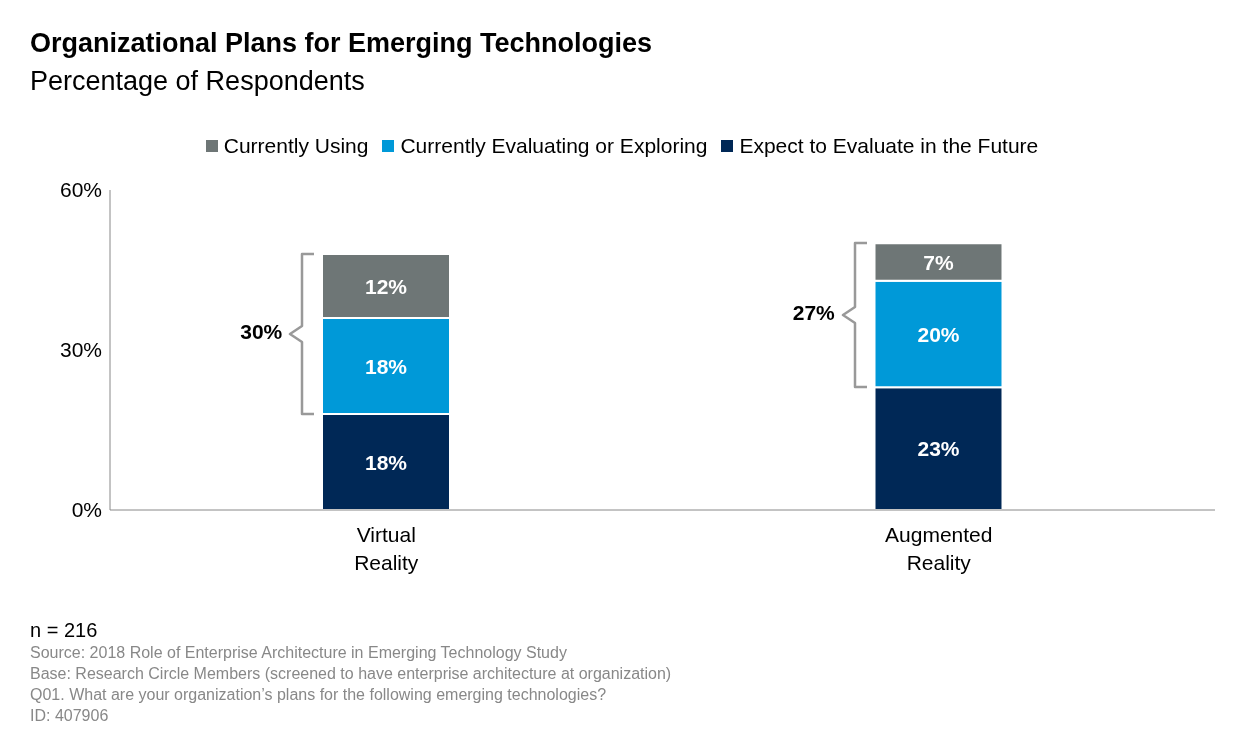 This screenshot has width=1244, height=737. What do you see at coordinates (261, 332) in the screenshot?
I see `annotation: 30%` at bounding box center [261, 332].